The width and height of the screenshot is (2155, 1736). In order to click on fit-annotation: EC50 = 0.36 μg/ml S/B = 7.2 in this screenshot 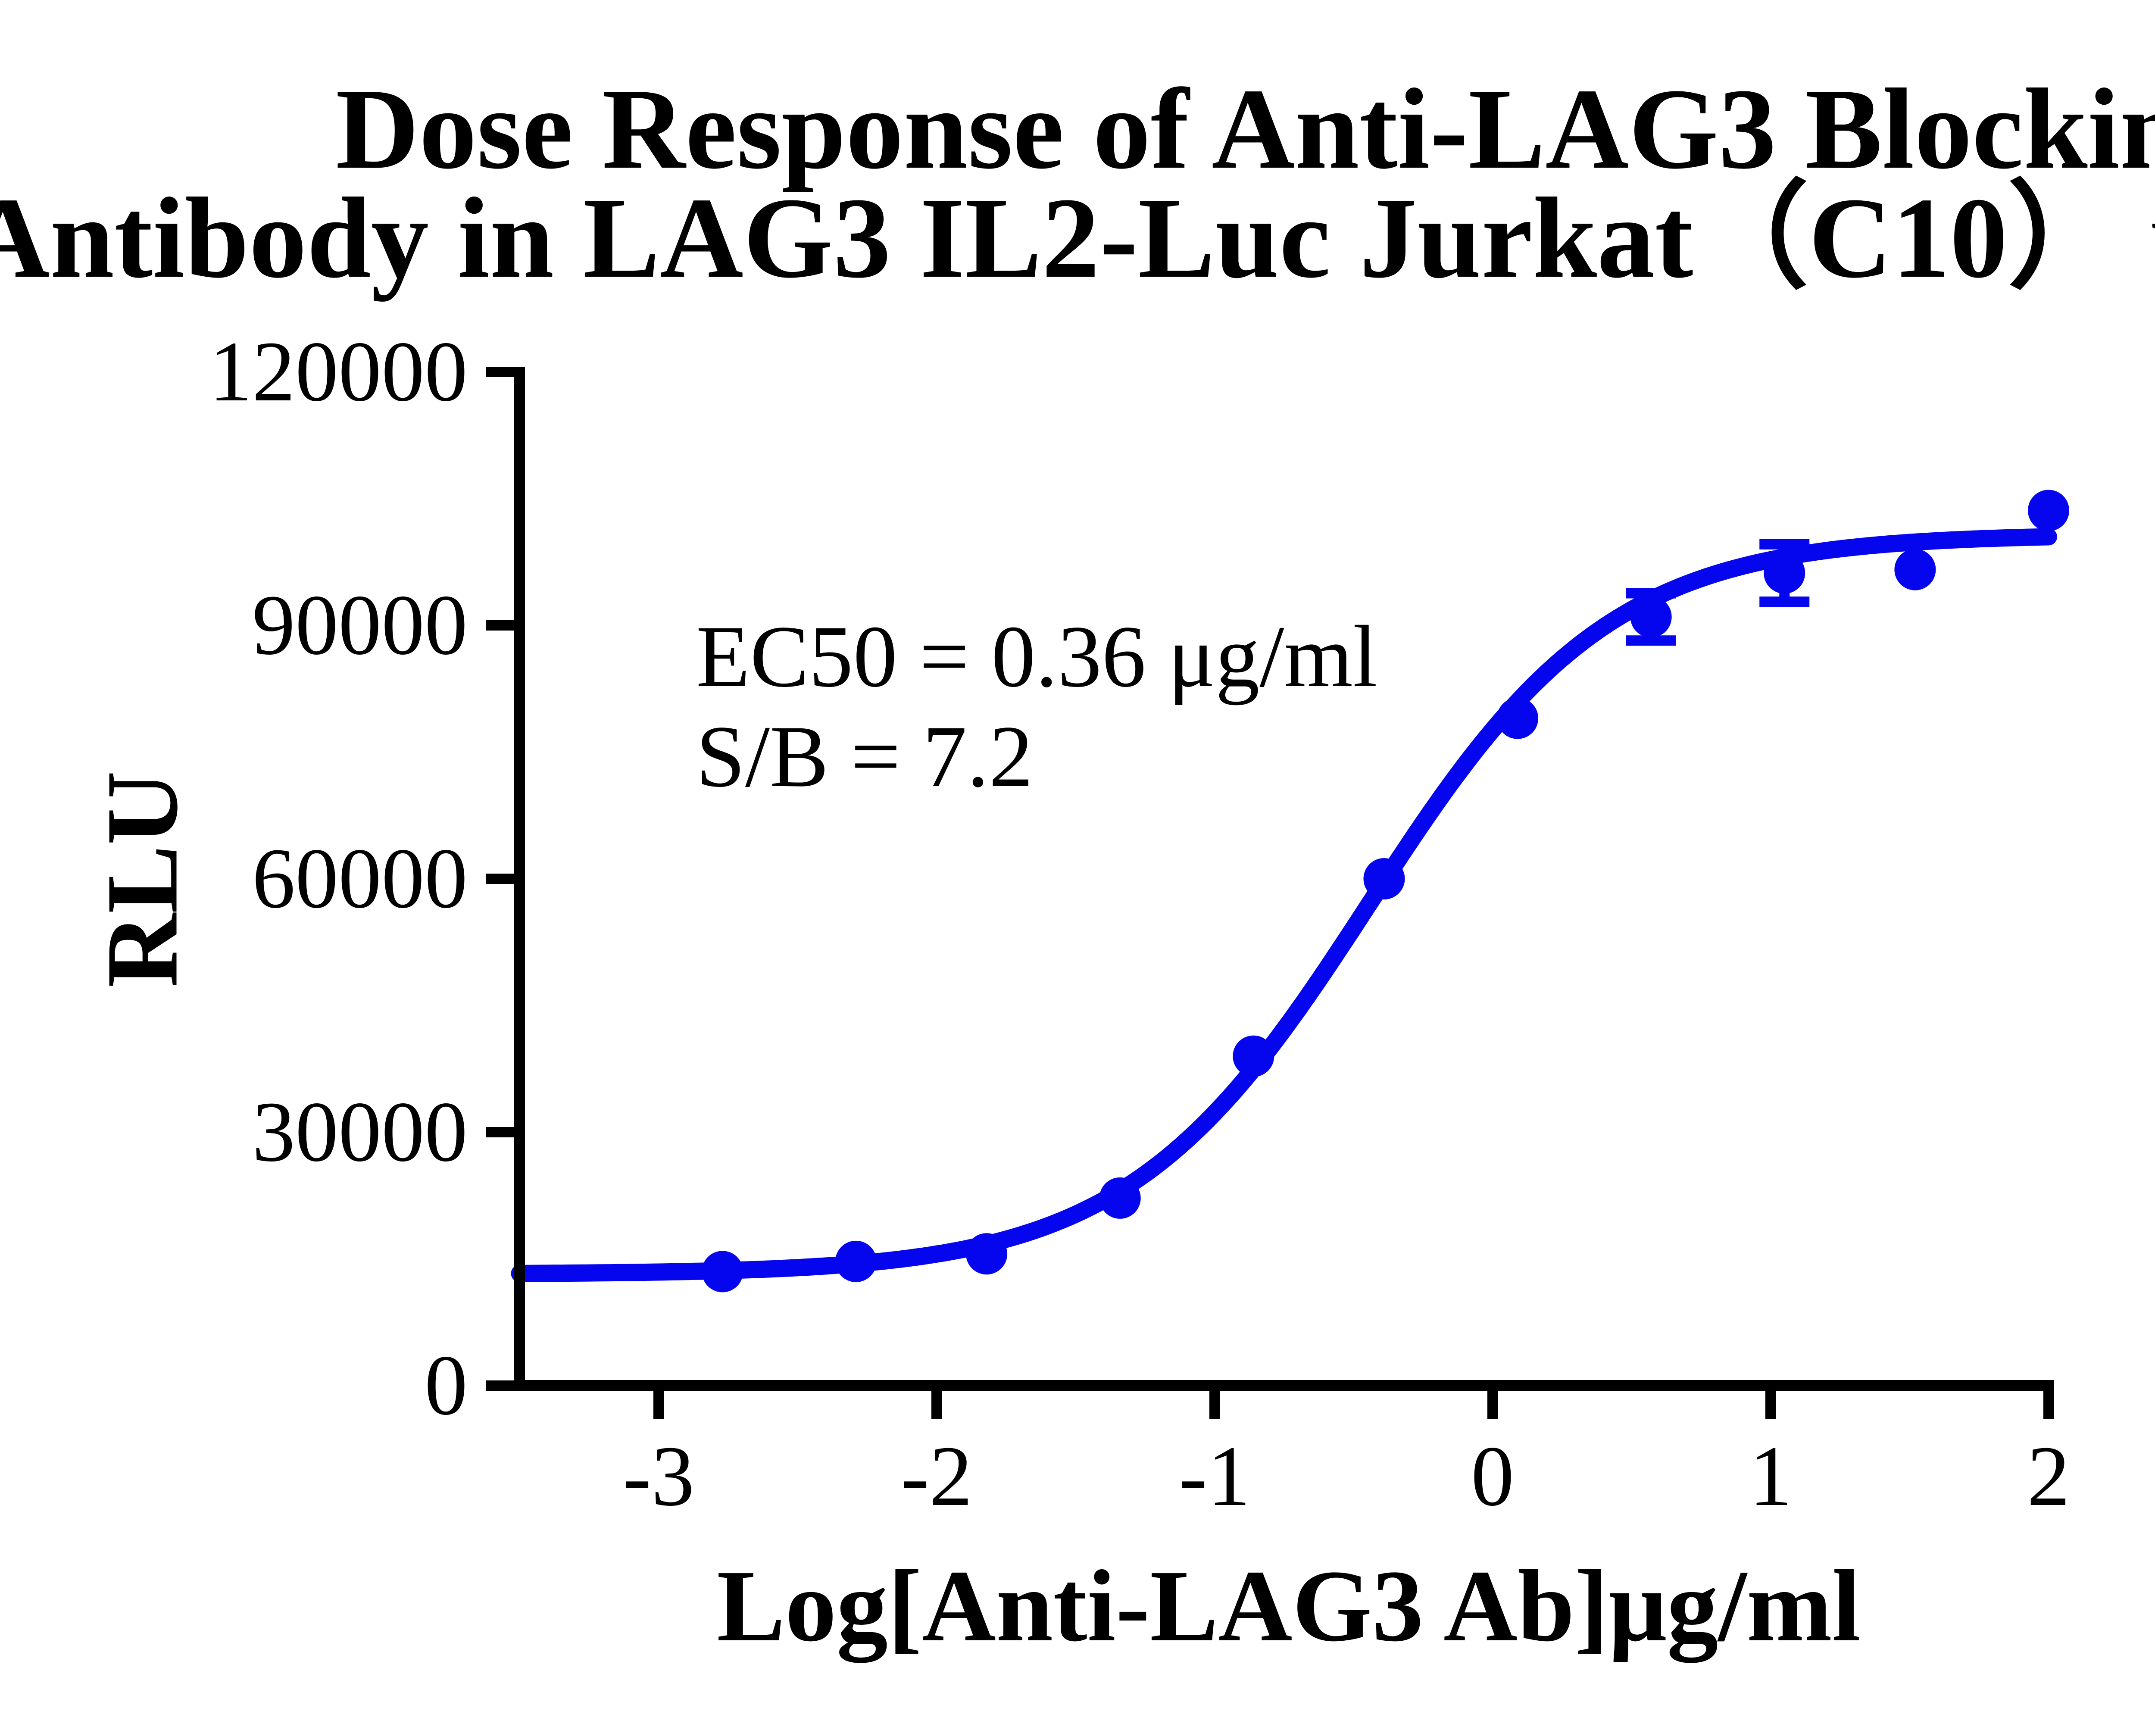, I will do `click(1036, 707)`.